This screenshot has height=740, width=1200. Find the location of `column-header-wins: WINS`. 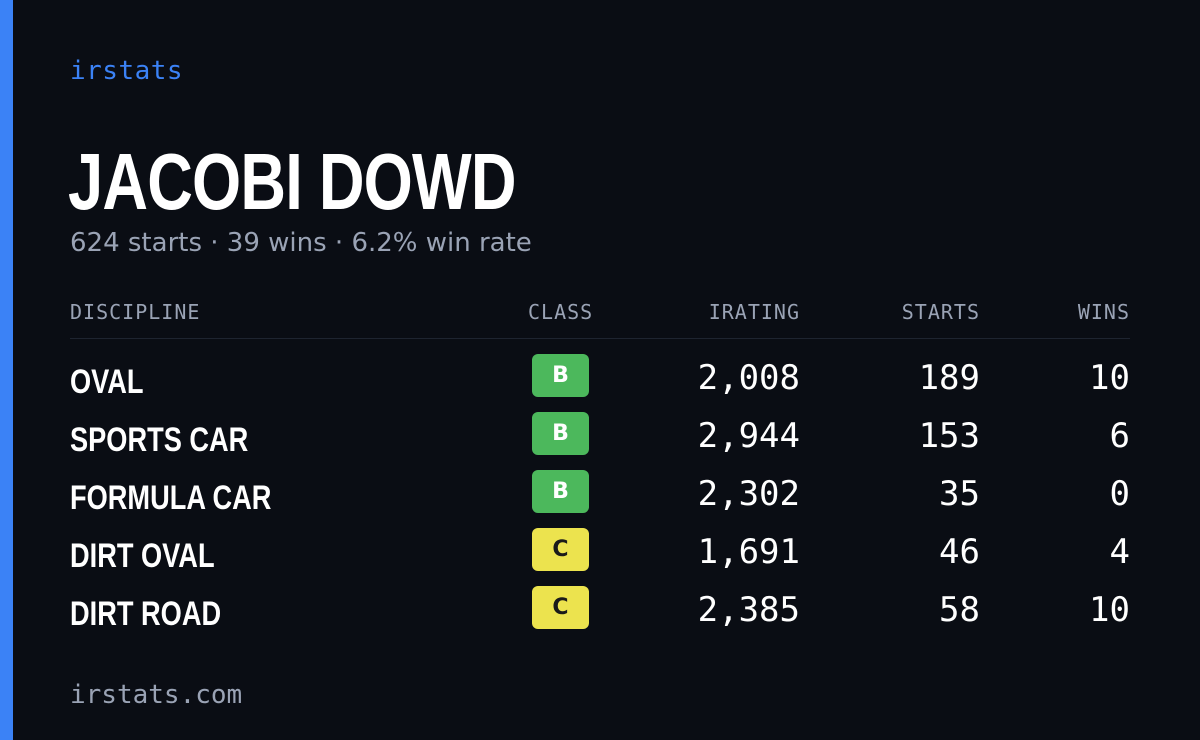

column-header-wins: WINS is located at coordinates (1103, 312).